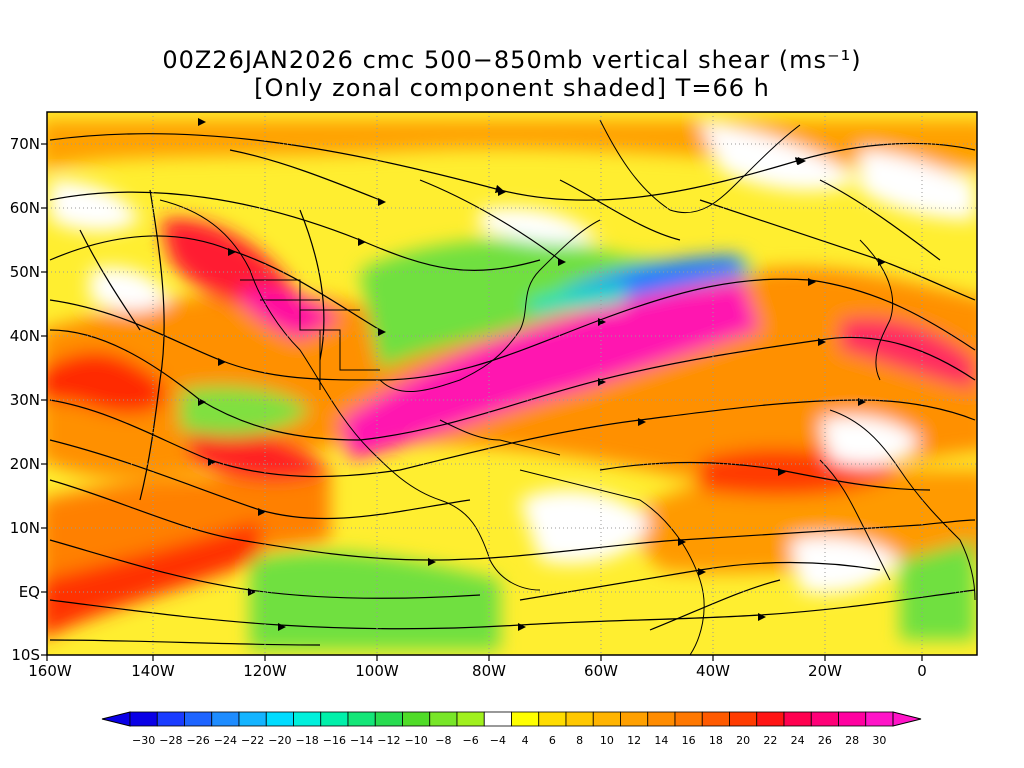  What do you see at coordinates (24, 208) in the screenshot?
I see `lat-label-60n: 60N` at bounding box center [24, 208].